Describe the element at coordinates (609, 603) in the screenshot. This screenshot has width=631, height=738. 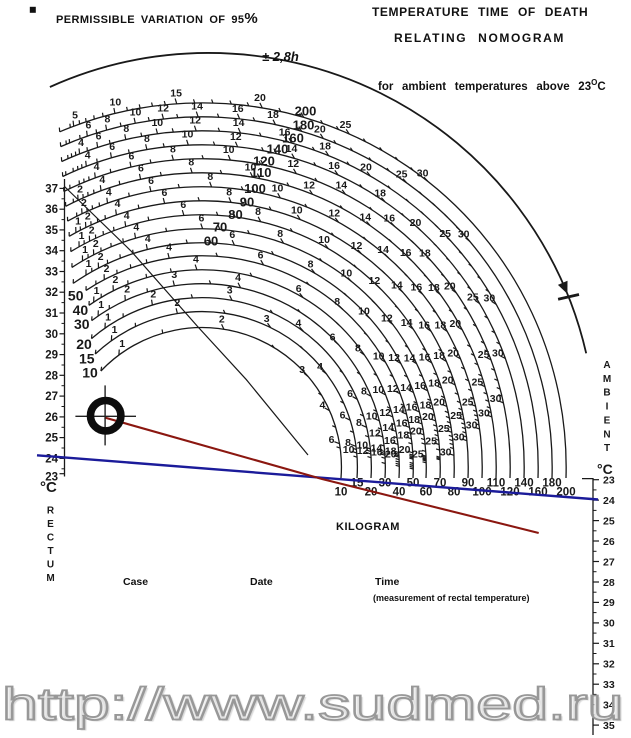
I see `svg-text: 29` at that location.